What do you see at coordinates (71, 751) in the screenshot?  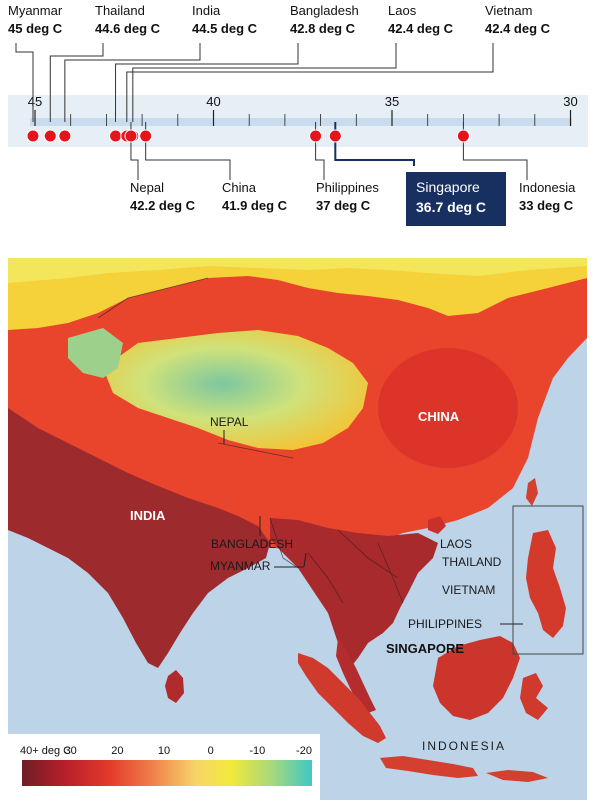 I see `legend-label: 30` at bounding box center [71, 751].